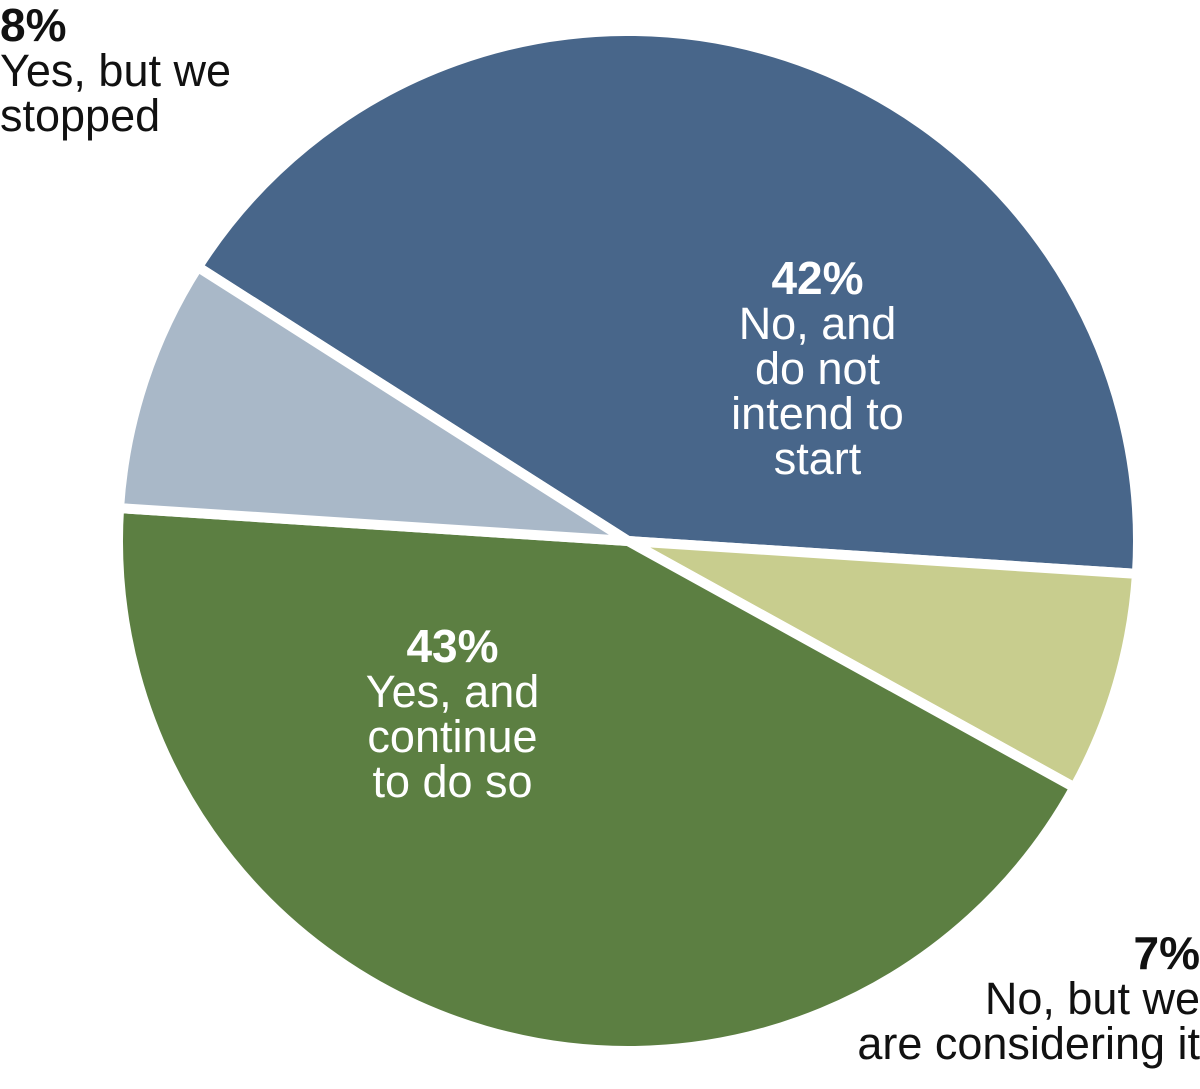 The image size is (1200, 1089). I want to click on slice-considering-it, so click(882, 664).